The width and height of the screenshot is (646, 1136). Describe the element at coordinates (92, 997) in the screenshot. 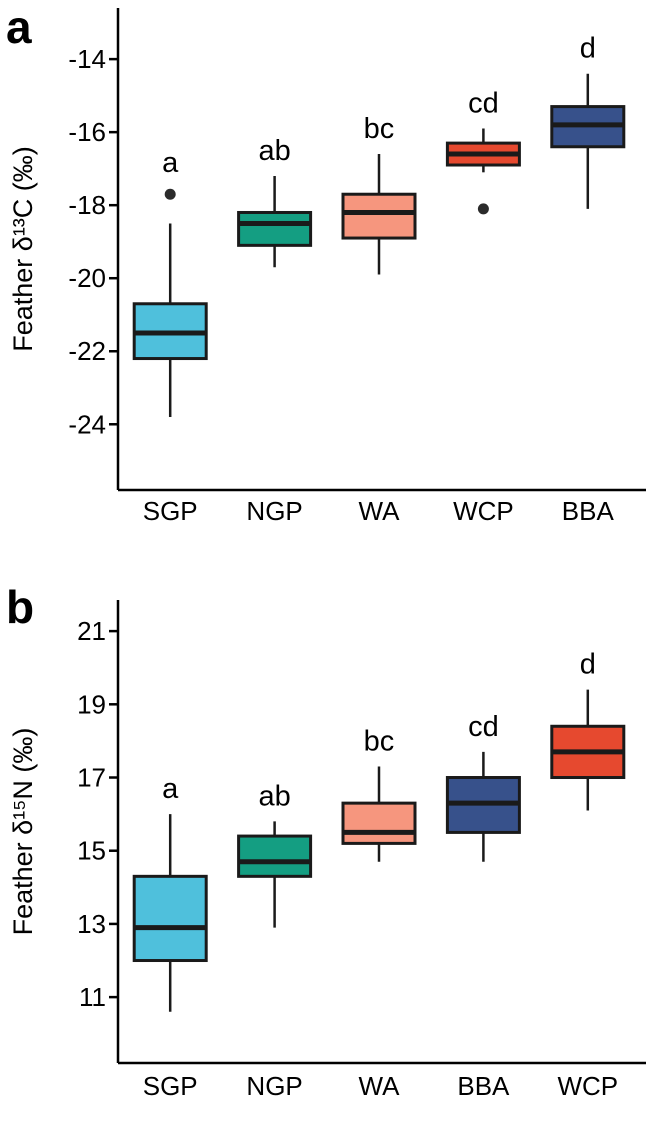

I see `y-tick-label: 11` at that location.